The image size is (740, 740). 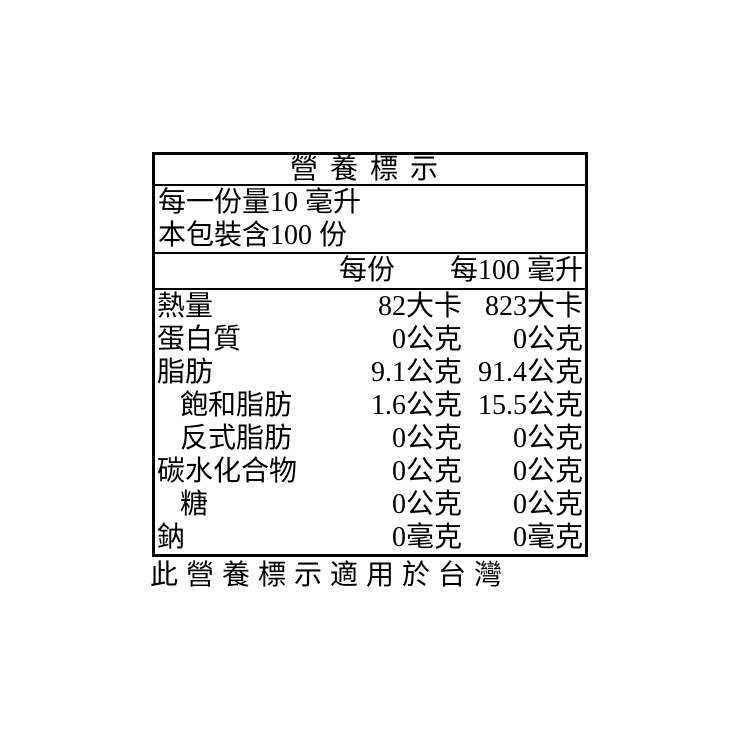 I want to click on column-header-row: 每份 每100 毫升, so click(x=370, y=272).